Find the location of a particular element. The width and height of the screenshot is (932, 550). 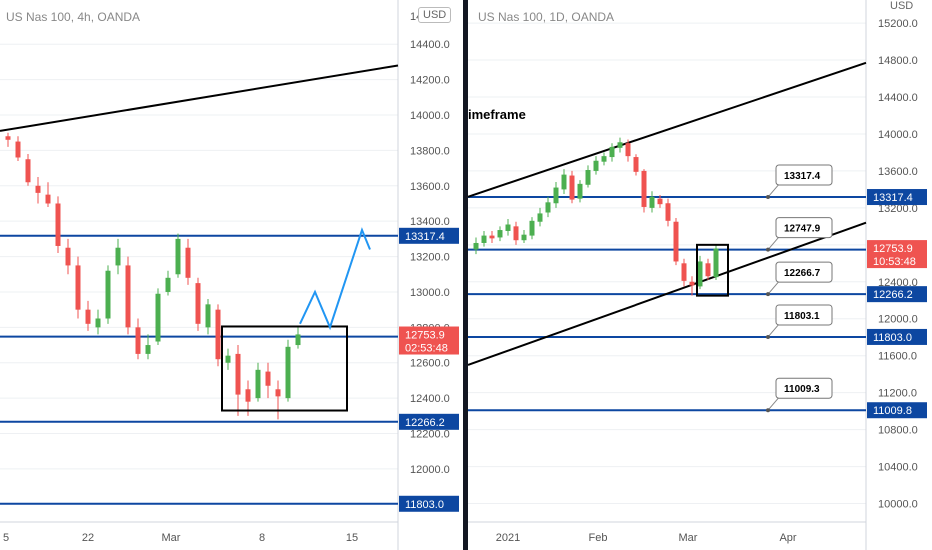

x-tick-label: Mar is located at coordinates (171, 538).